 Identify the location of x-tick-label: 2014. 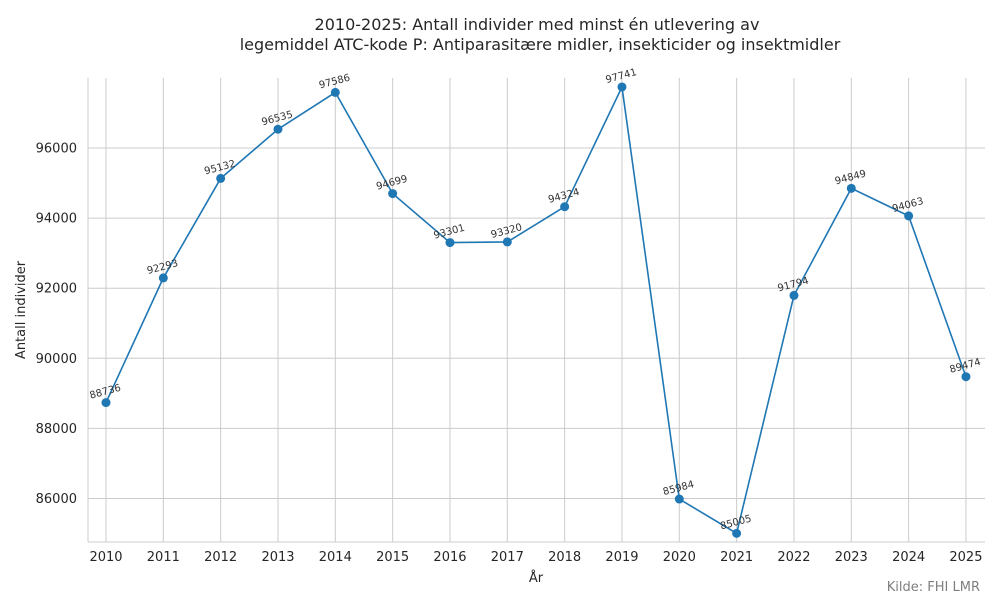
(335, 557).